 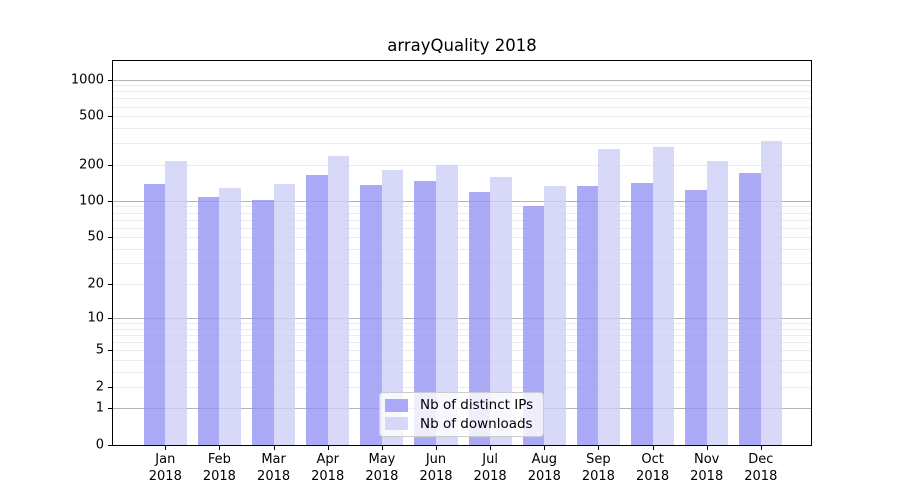 I want to click on x-tick-mark-oct, so click(x=653, y=448).